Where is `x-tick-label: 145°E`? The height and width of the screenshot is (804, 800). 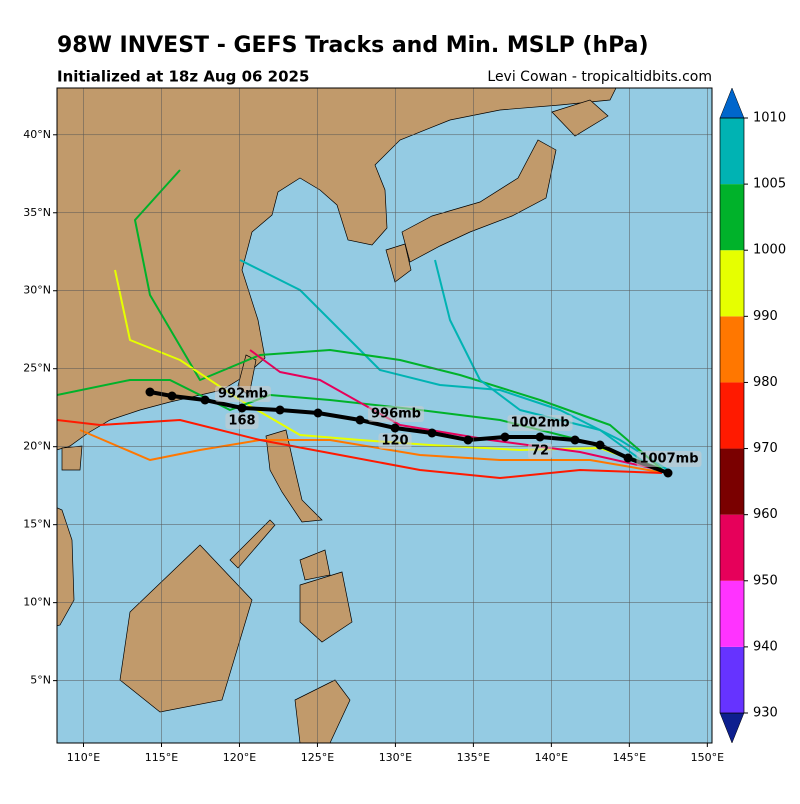 x-tick-label: 145°E is located at coordinates (629, 757).